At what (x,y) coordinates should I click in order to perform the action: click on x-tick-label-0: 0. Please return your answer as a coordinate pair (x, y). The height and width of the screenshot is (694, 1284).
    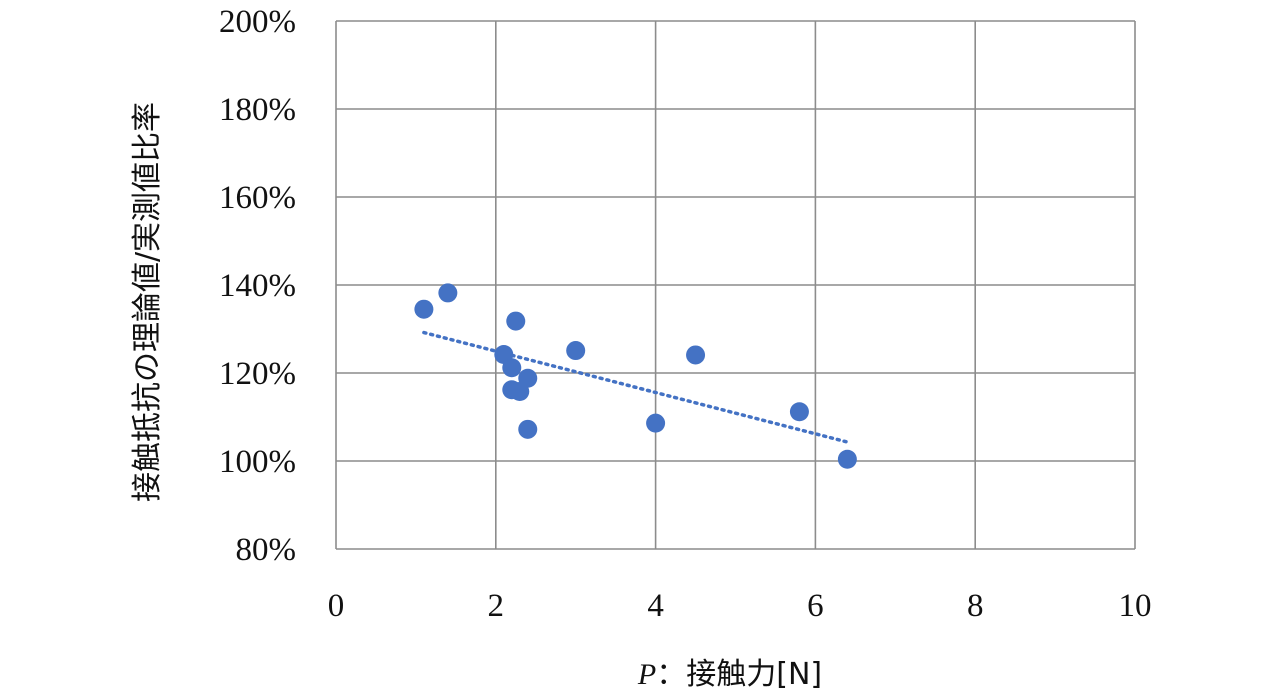
    Looking at the image, I should click on (336, 606).